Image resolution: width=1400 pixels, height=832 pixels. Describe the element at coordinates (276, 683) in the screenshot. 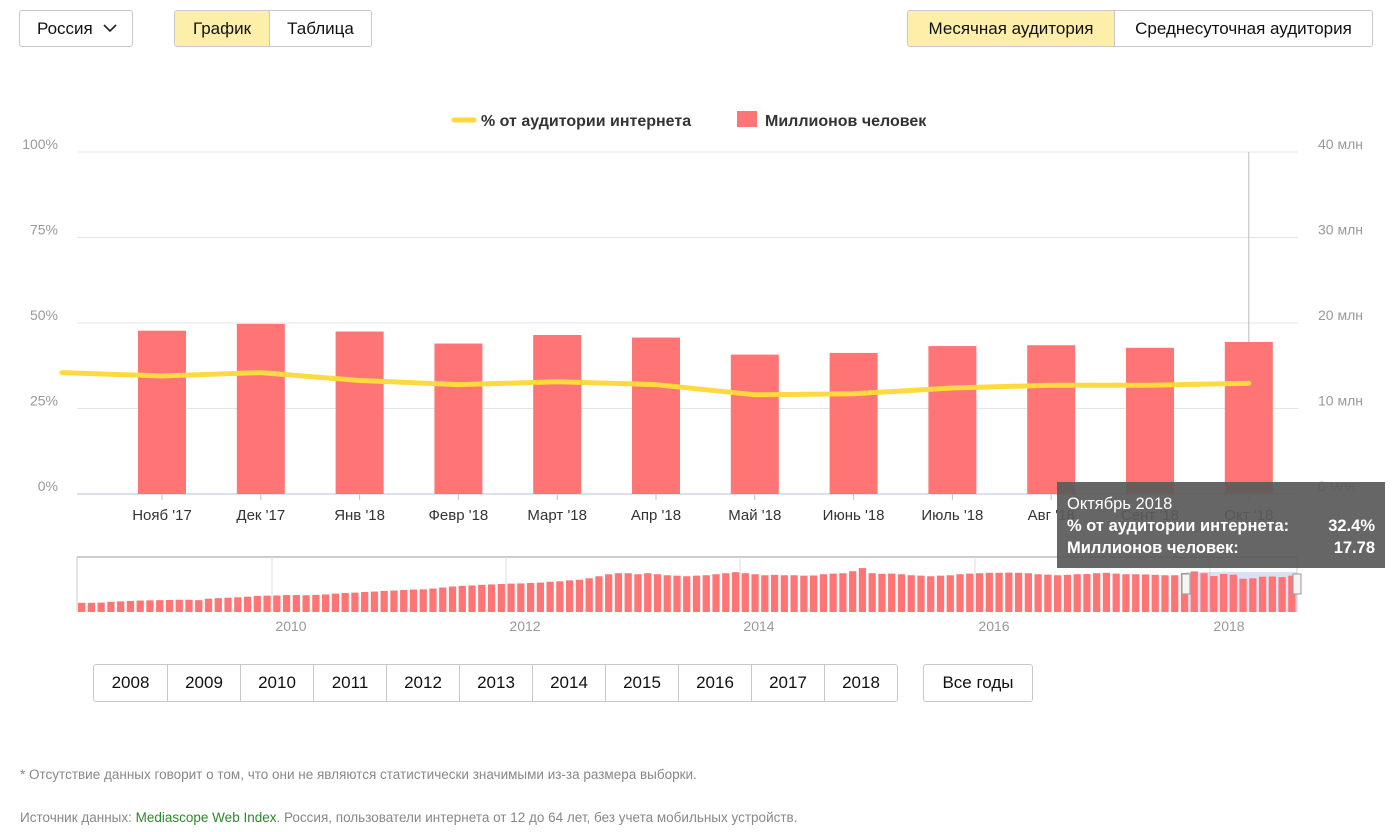

I see `year-button-2010: 2010` at that location.